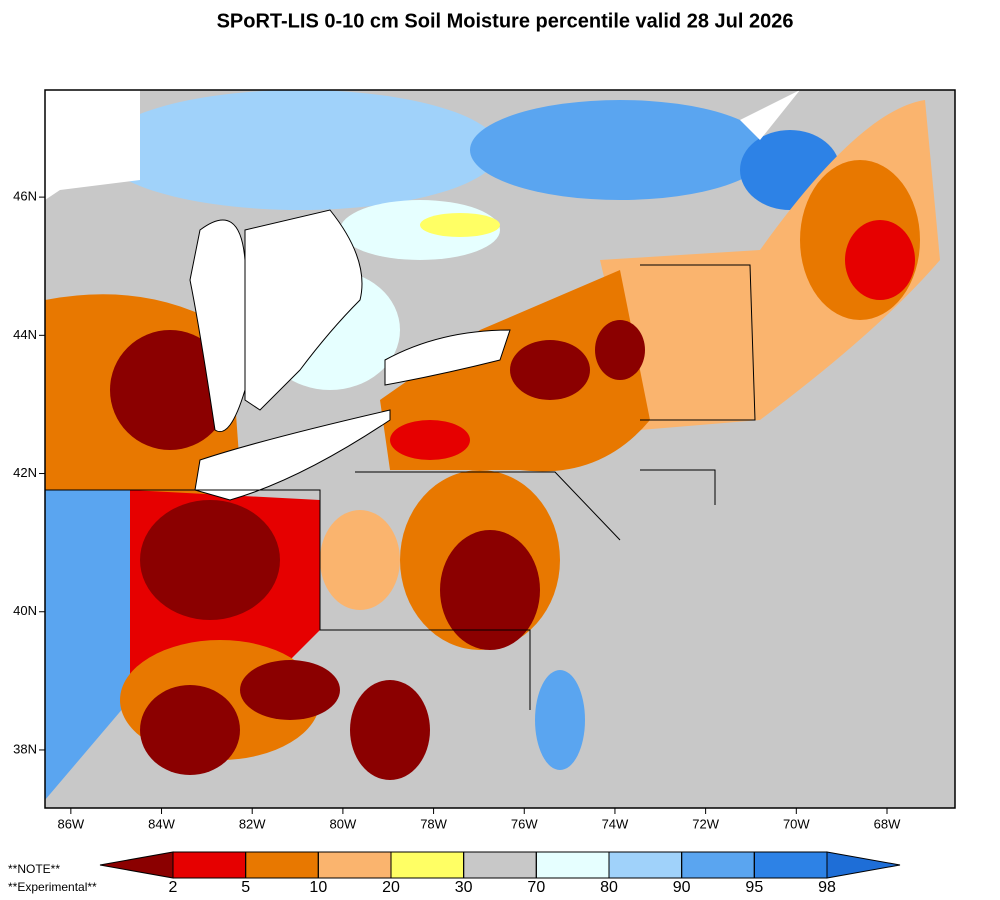 This screenshot has width=1000, height=900. What do you see at coordinates (70, 823) in the screenshot?
I see `lon-tick-label: 86W` at bounding box center [70, 823].